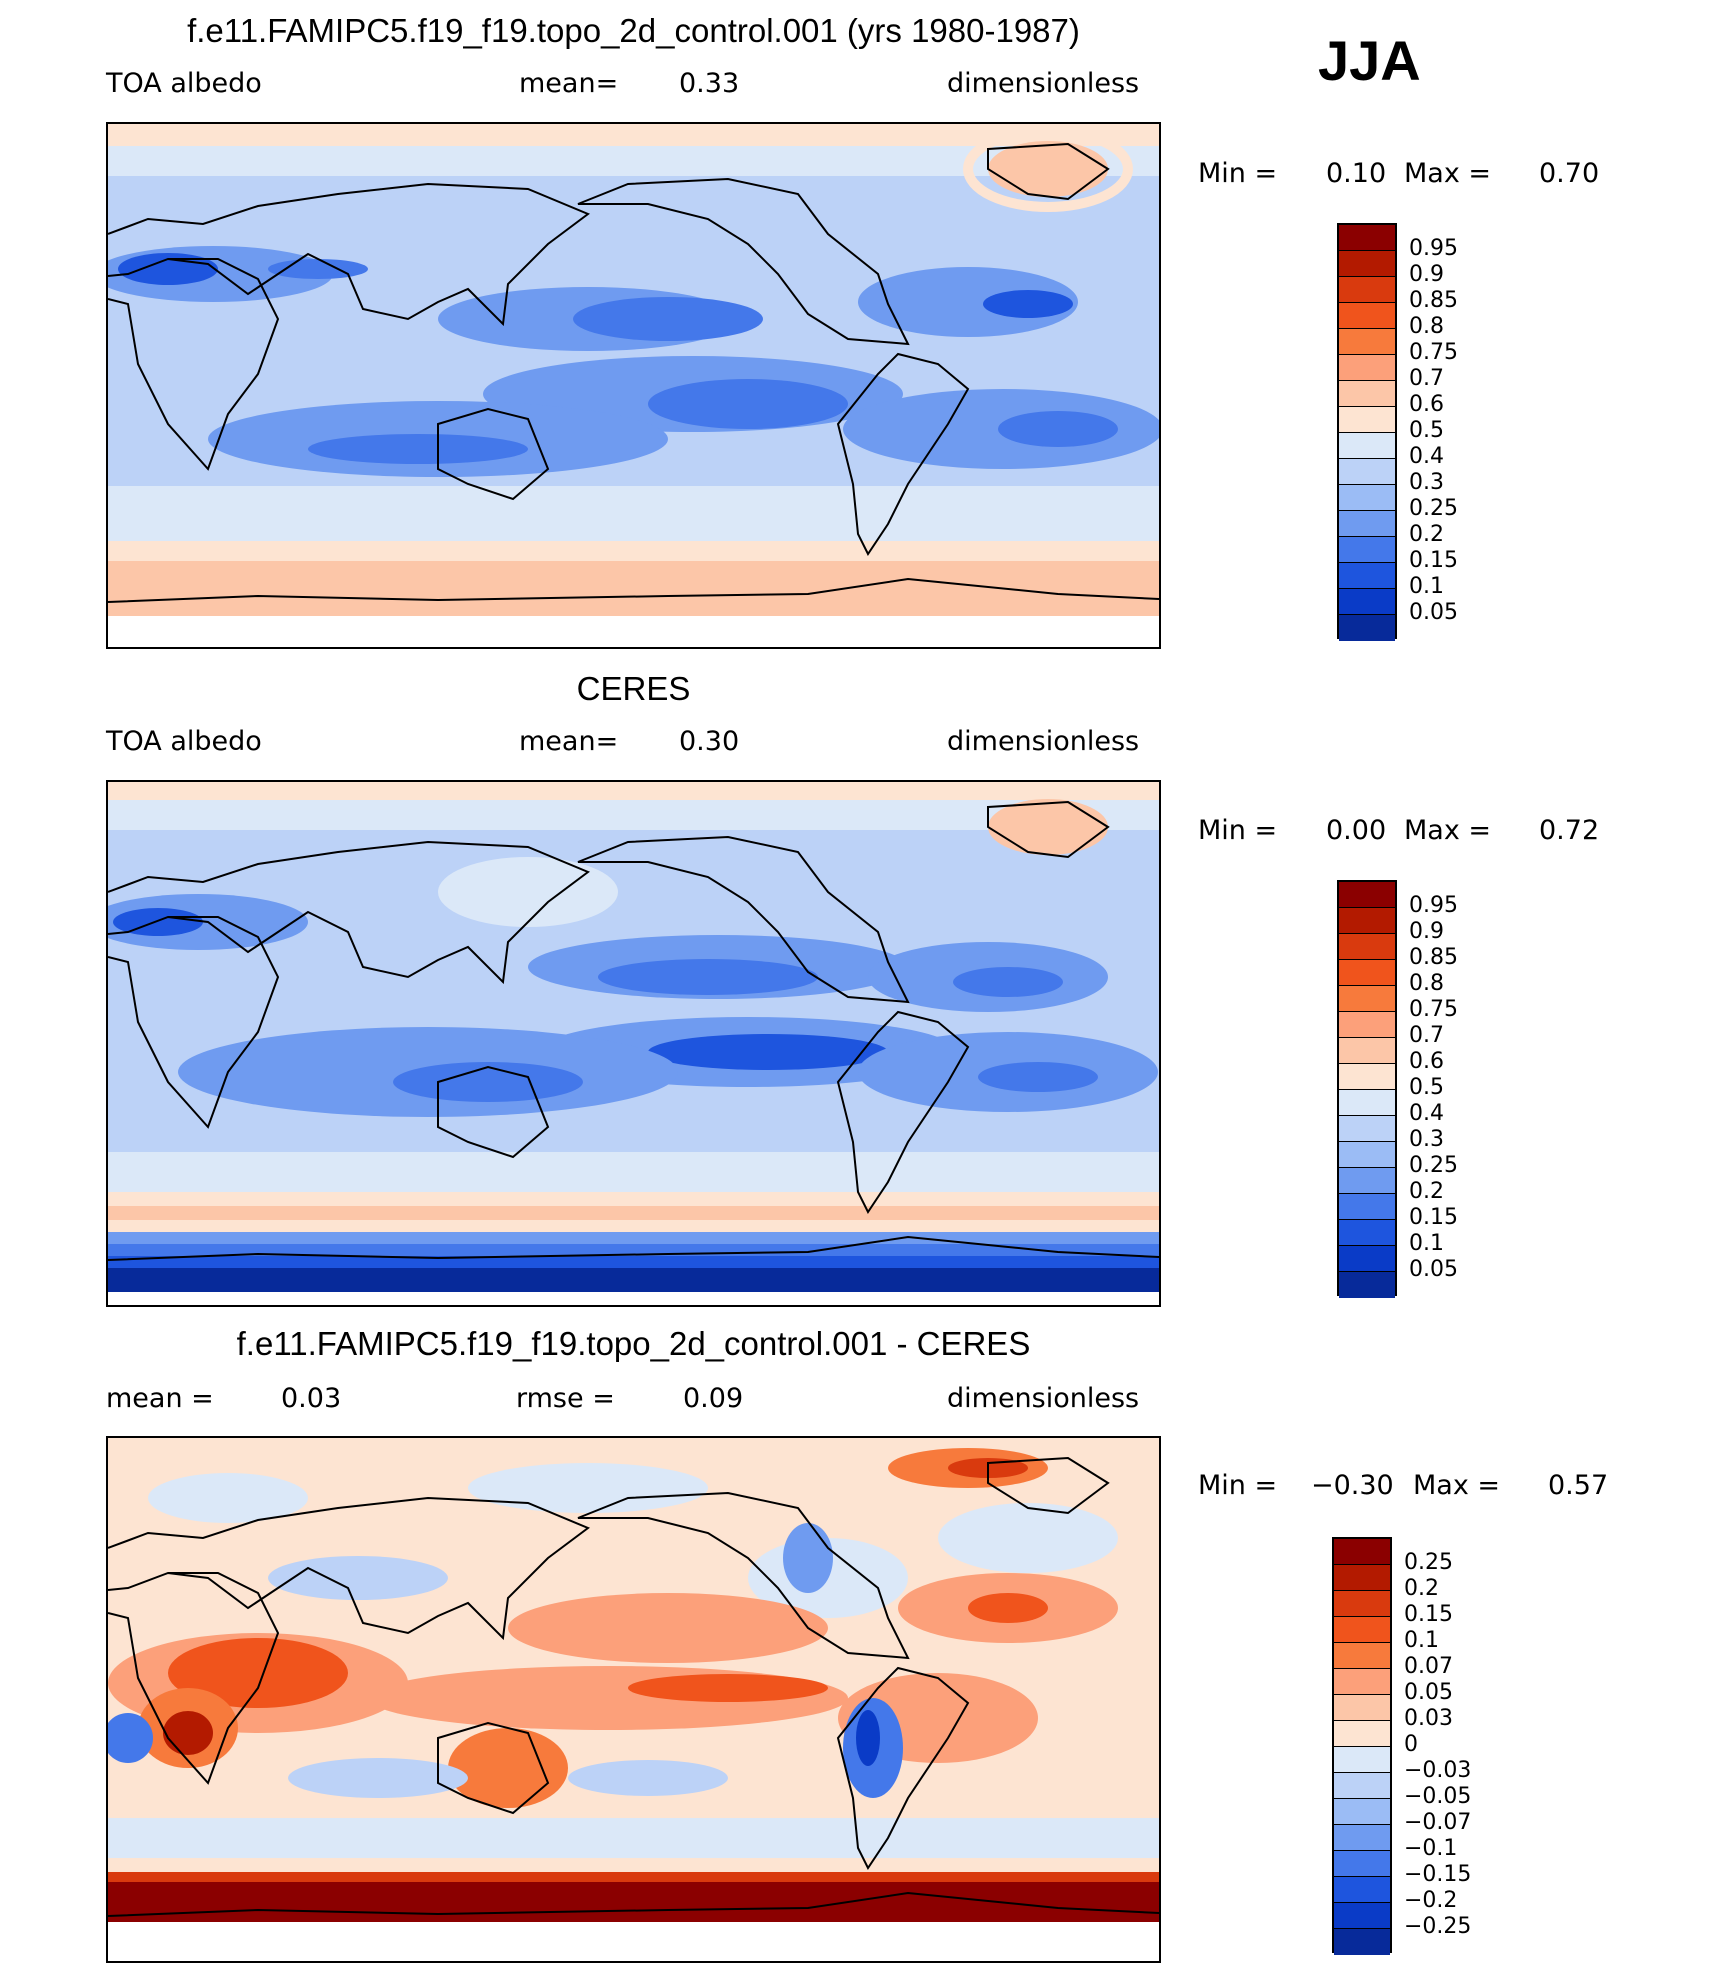 This screenshot has width=1710, height=1963. I want to click on panel3-min-label: Min =, so click(1238, 1485).